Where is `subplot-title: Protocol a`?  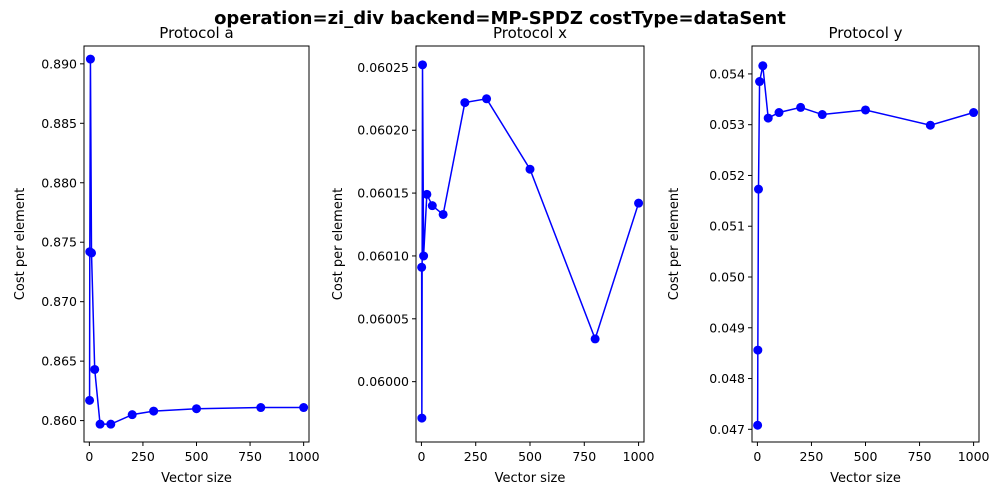 subplot-title: Protocol a is located at coordinates (196, 33).